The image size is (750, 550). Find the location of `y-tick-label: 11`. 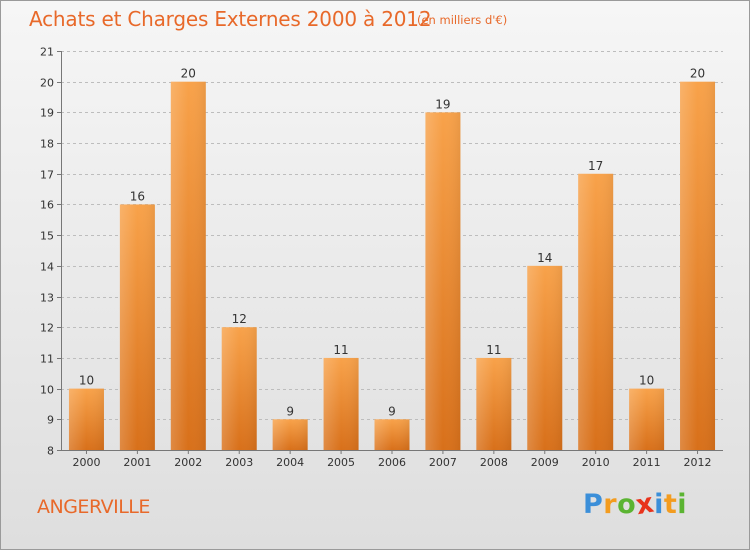

y-tick-label: 11 is located at coordinates (47, 359).